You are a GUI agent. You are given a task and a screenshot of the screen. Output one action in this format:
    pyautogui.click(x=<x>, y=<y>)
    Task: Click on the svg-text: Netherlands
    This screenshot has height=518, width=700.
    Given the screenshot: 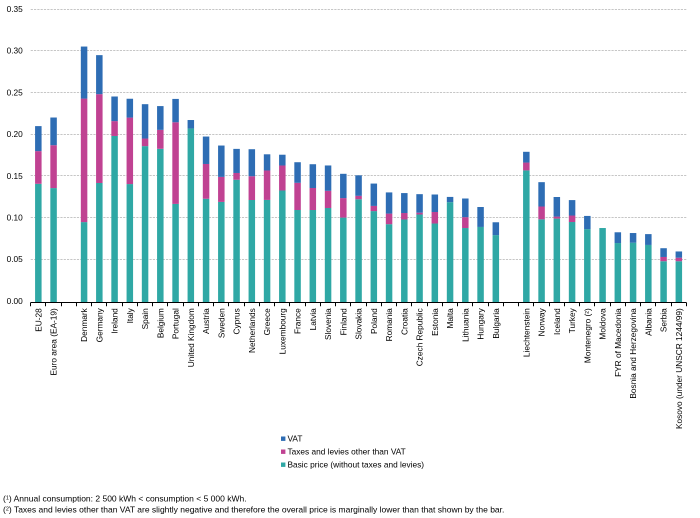 What is the action you would take?
    pyautogui.click(x=252, y=330)
    